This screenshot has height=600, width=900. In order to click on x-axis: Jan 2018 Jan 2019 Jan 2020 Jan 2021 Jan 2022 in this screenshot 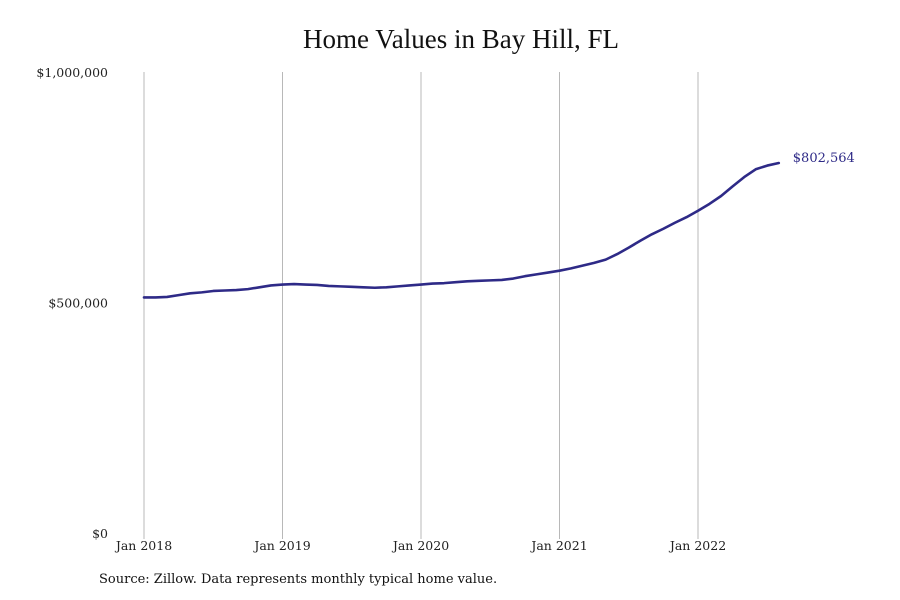, I will do `click(420, 545)`.